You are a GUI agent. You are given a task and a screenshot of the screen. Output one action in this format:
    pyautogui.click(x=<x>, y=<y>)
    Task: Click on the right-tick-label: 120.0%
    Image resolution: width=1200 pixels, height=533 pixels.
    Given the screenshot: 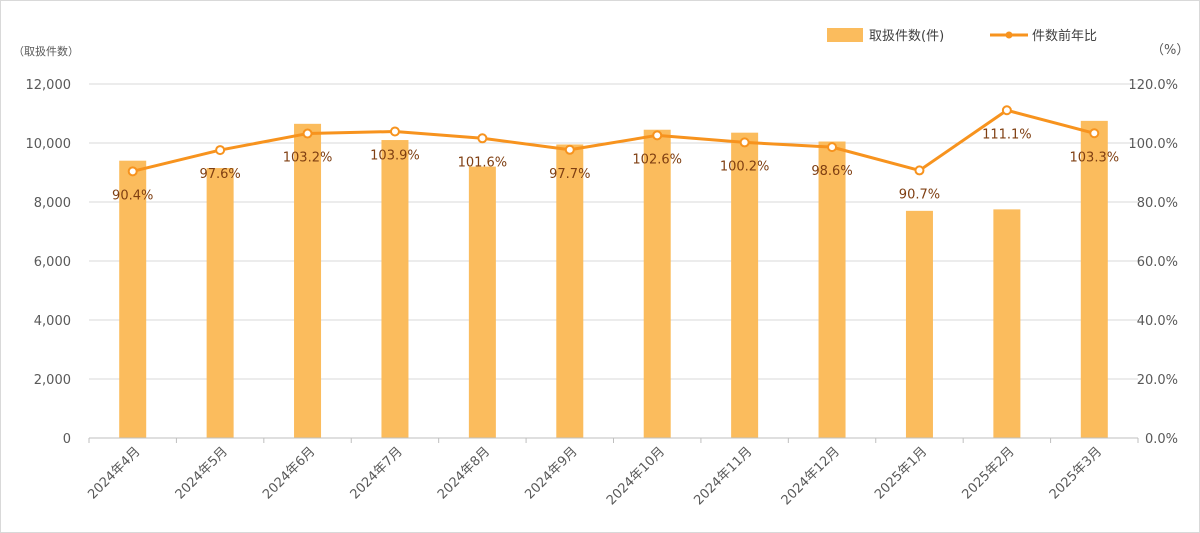 What is the action you would take?
    pyautogui.click(x=1153, y=85)
    